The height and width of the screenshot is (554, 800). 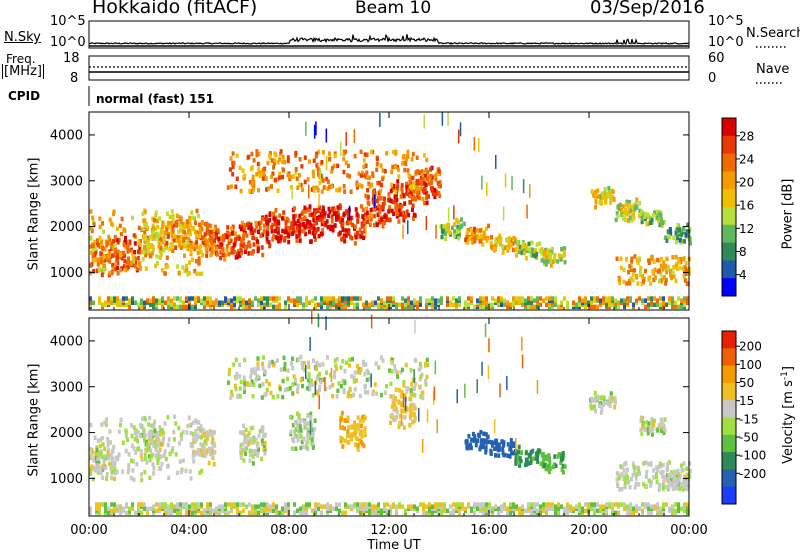 I want to click on y-tick-label: 4000, so click(x=66, y=341).